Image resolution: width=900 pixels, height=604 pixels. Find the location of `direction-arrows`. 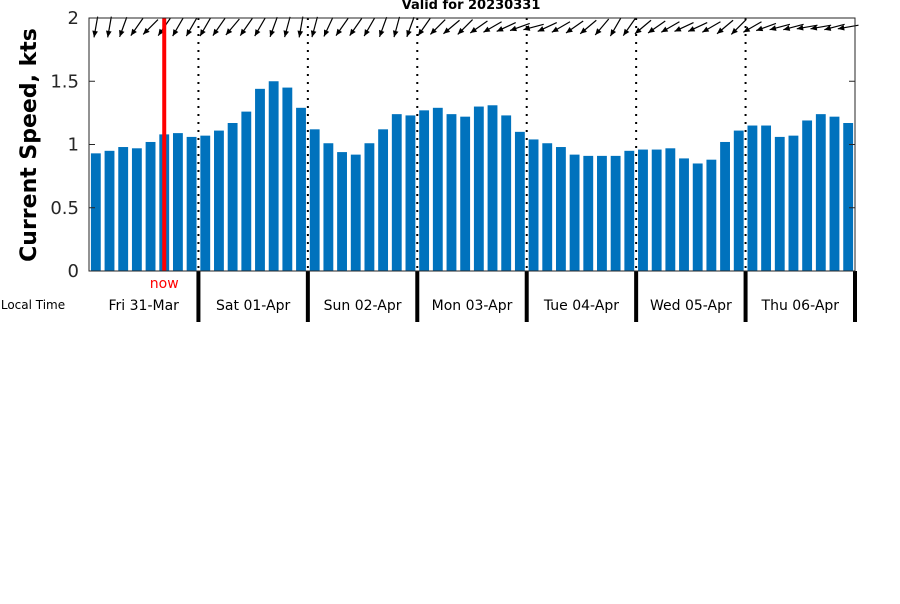

direction-arrows is located at coordinates (475, 27).